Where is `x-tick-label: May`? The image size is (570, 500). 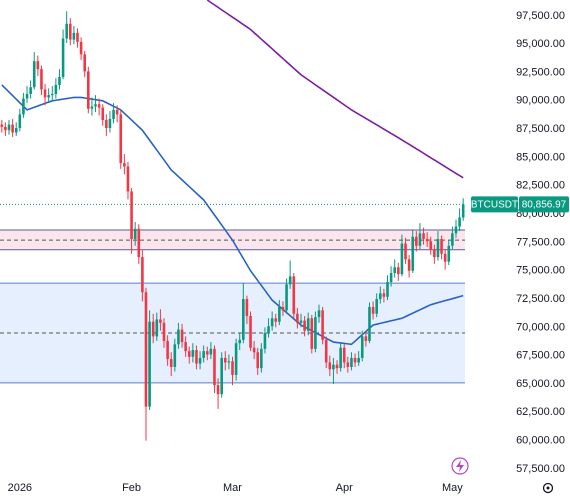 x-tick-label: May is located at coordinates (452, 488).